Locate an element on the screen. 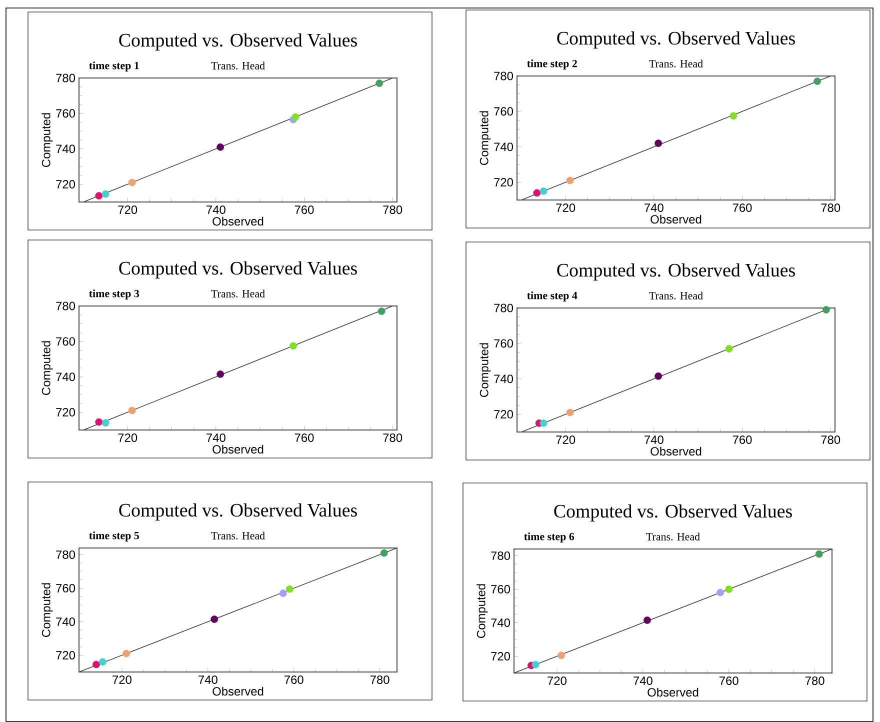 The width and height of the screenshot is (880, 722). text: time step 3 is located at coordinates (114, 295).